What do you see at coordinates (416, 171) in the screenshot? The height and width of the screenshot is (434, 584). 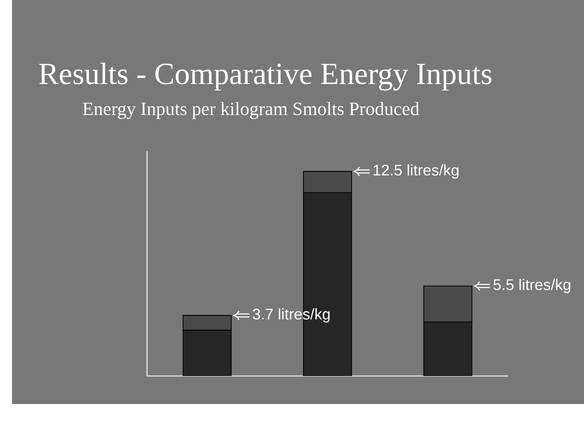 I see `annotation: 12.5 litres/kg` at bounding box center [416, 171].